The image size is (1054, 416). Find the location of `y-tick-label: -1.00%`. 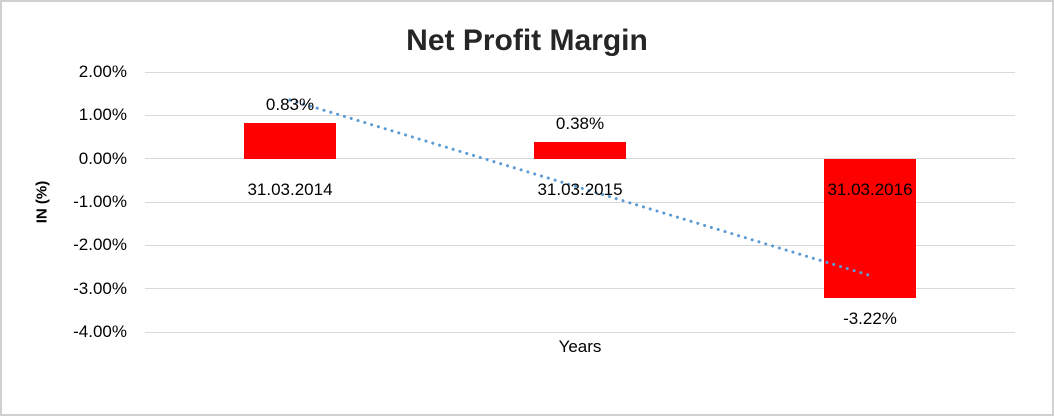

y-tick-label: -1.00% is located at coordinates (100, 201).